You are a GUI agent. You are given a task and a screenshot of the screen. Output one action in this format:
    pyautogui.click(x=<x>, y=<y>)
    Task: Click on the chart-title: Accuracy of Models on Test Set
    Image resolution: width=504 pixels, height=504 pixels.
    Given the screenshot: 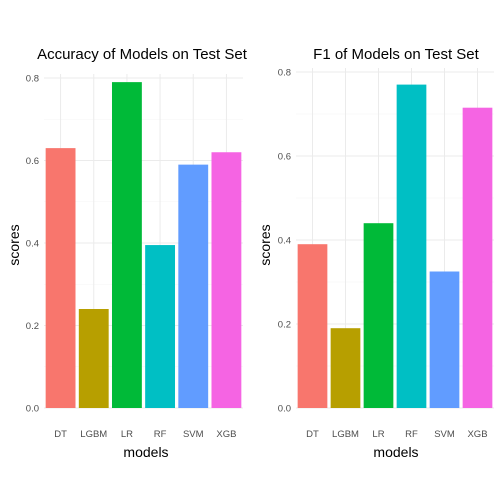 What is the action you would take?
    pyautogui.click(x=142, y=54)
    